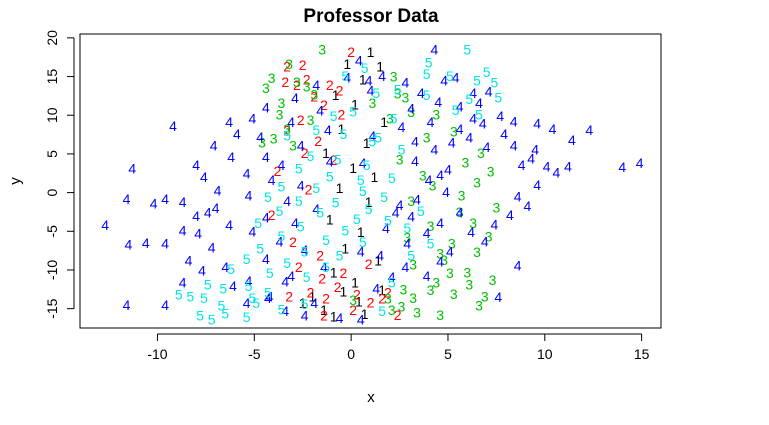 The image size is (769, 425). Describe the element at coordinates (52, 231) in the screenshot. I see `y-tick-label: -5` at that location.